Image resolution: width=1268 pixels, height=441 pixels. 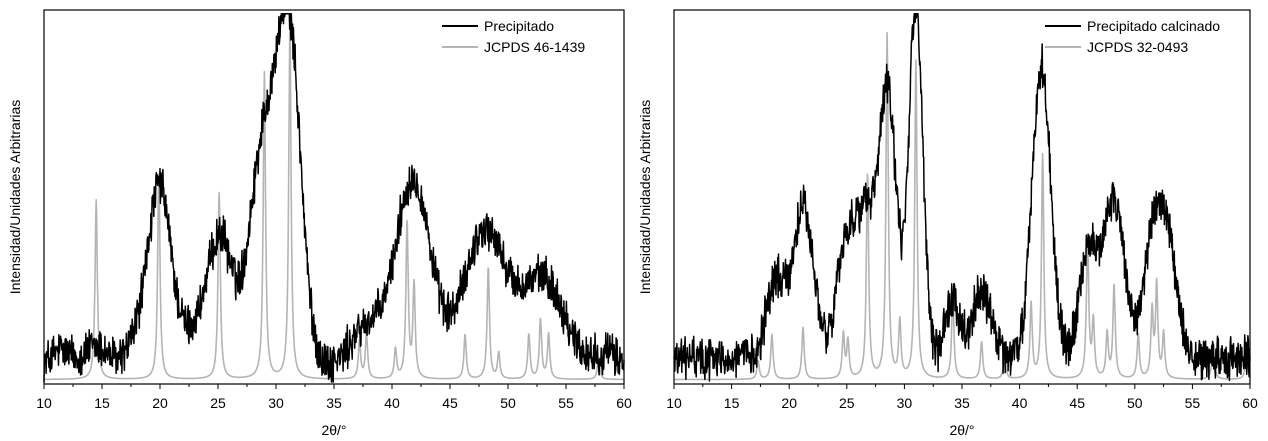 I want to click on legend-label-jcpds-32-0493: JCPDS 32-0493, so click(x=1137, y=47).